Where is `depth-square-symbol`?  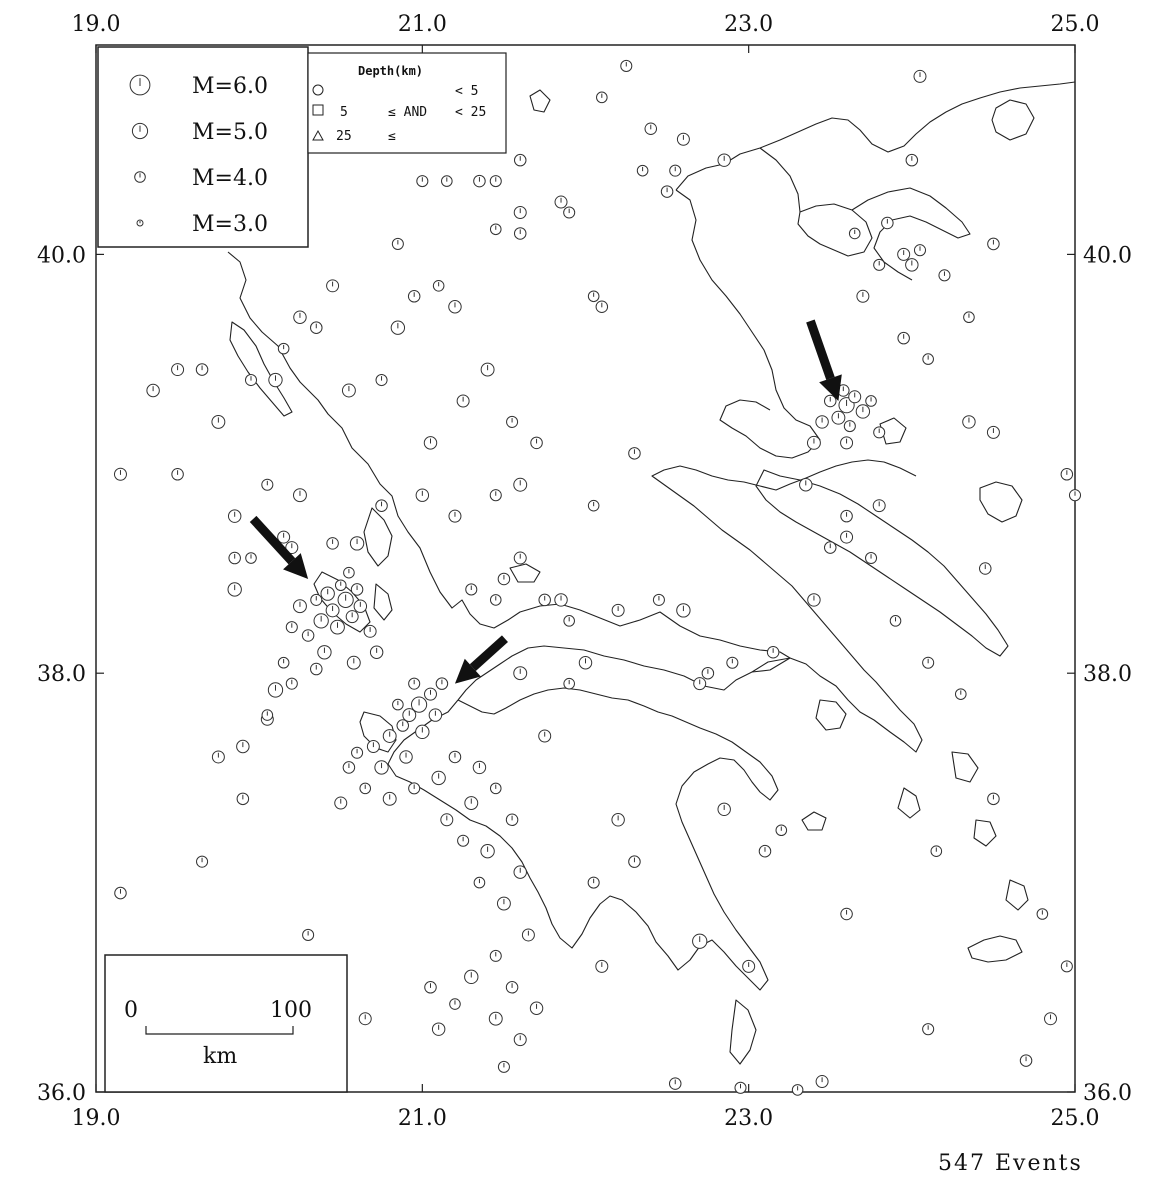
depth-square-symbol is located at coordinates (318, 110).